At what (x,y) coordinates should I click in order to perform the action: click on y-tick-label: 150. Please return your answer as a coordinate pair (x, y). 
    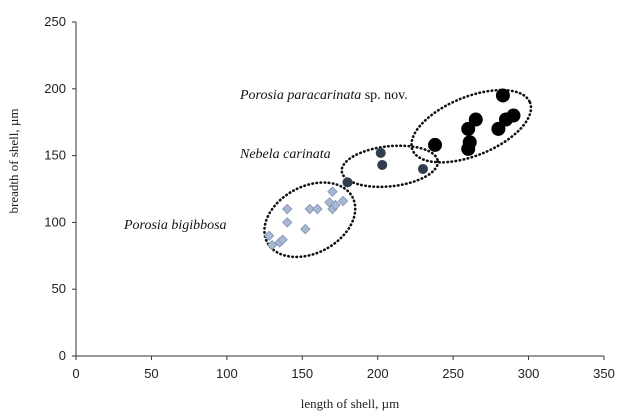
    Looking at the image, I should click on (55, 155).